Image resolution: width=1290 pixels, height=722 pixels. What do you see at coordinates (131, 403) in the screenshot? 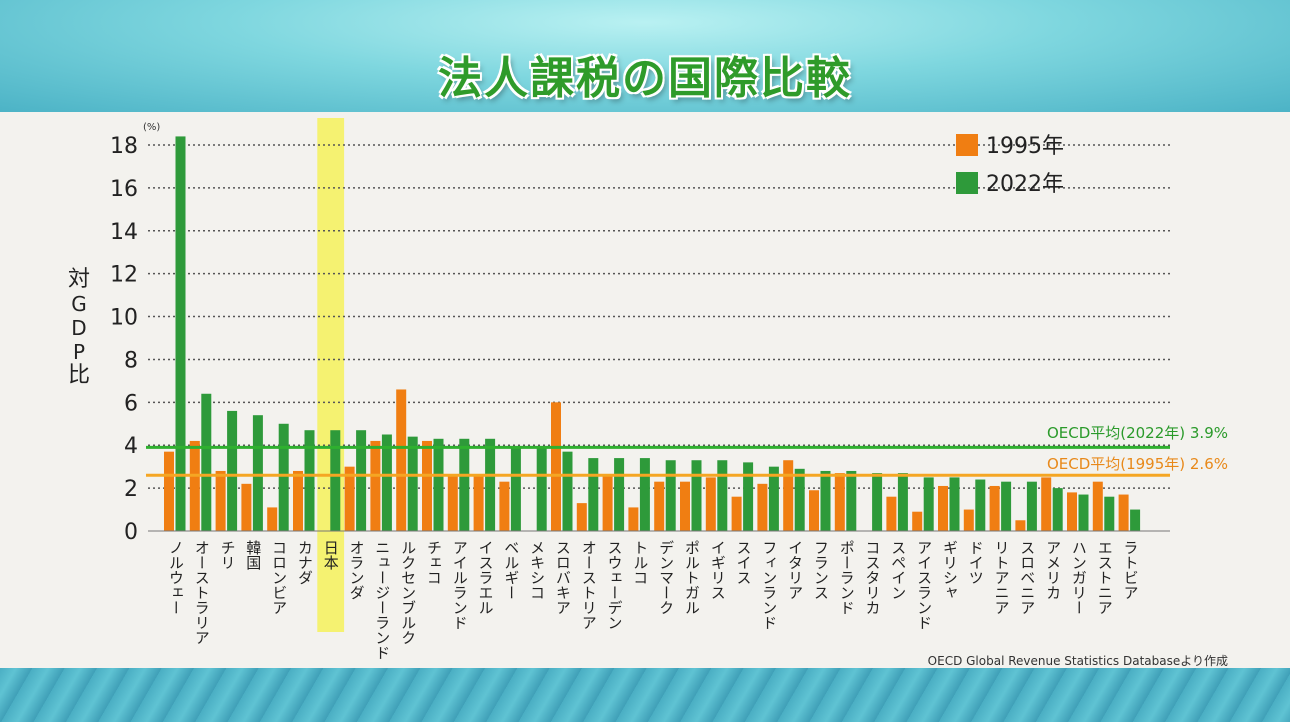
I see `y-tick-label: 6` at bounding box center [131, 403].